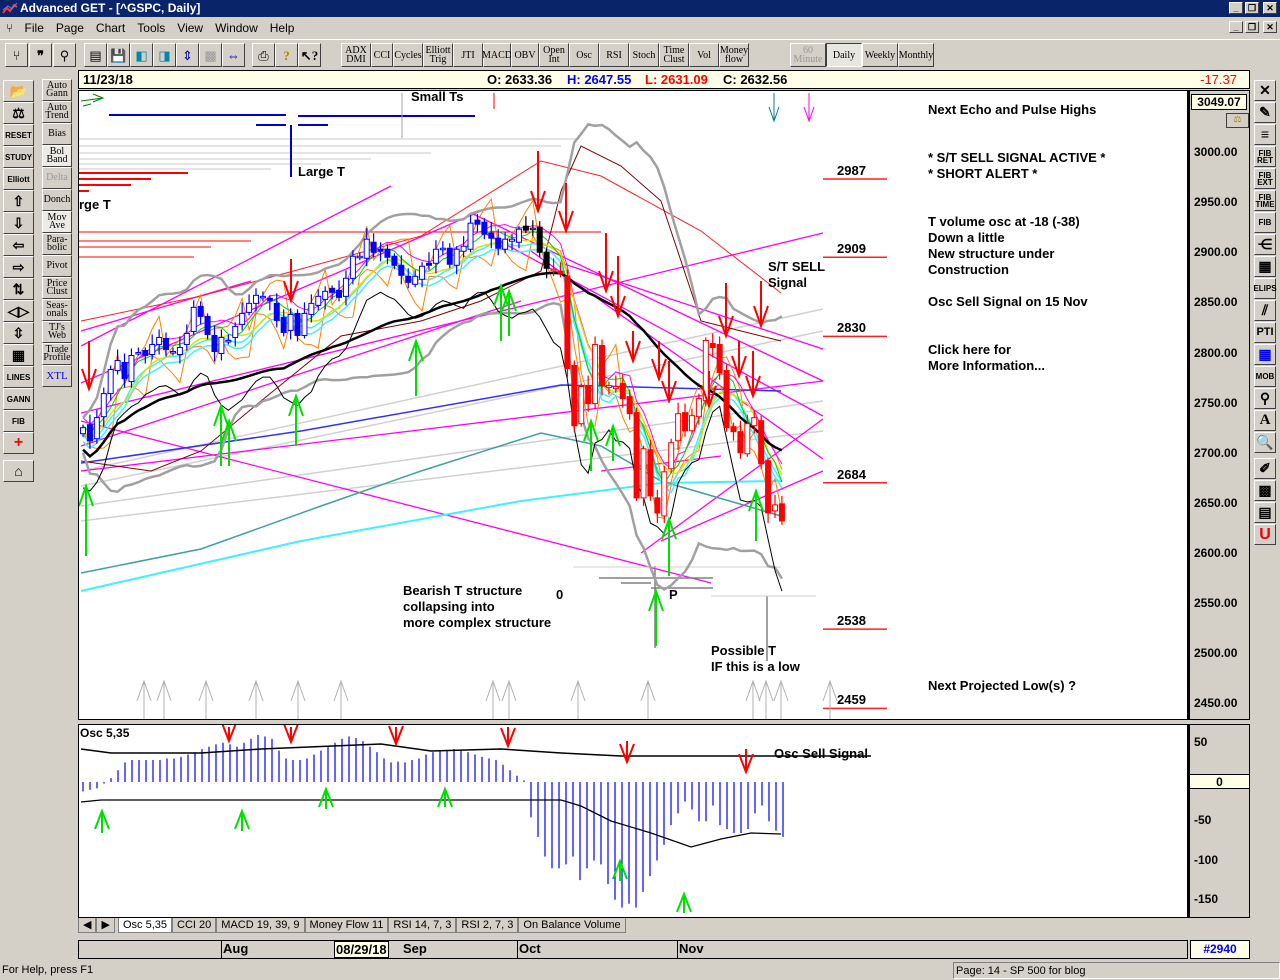 The image size is (1280, 980). Describe the element at coordinates (57, 112) in the screenshot. I see `study-auto-trend: Auto Trend` at that location.